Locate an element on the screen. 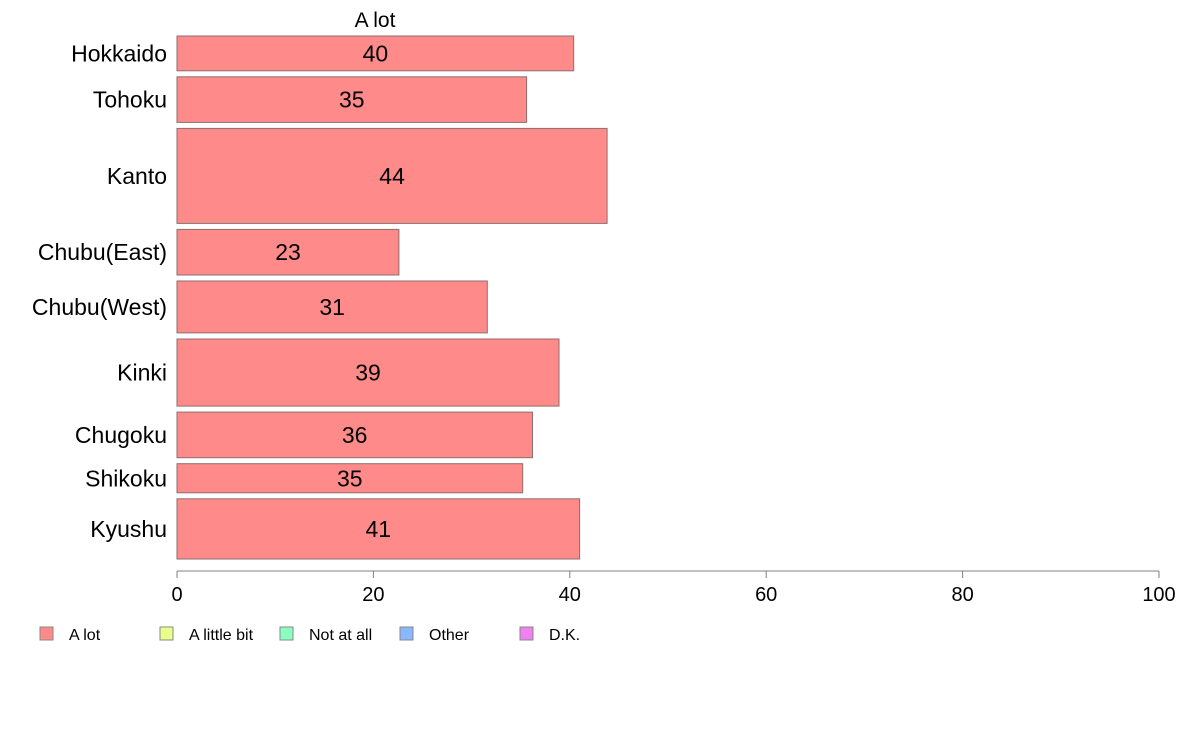 The height and width of the screenshot is (736, 1188). bar-value-label: 31 is located at coordinates (332, 307).